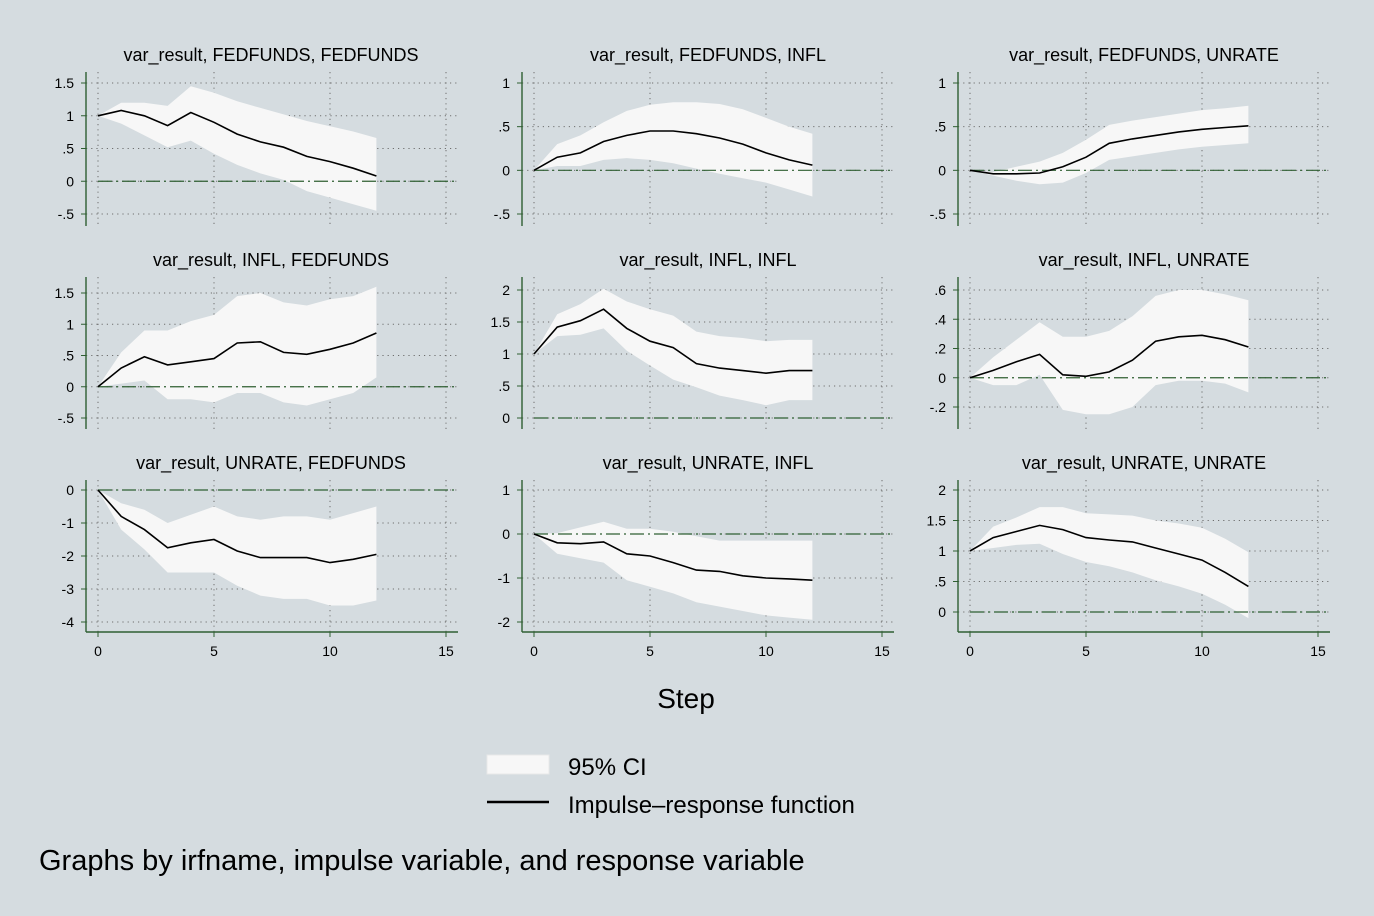 This screenshot has height=916, width=1374. Describe the element at coordinates (270, 55) in the screenshot. I see `panel-title: var_result, FEDFUNDS, FEDFUNDS` at that location.